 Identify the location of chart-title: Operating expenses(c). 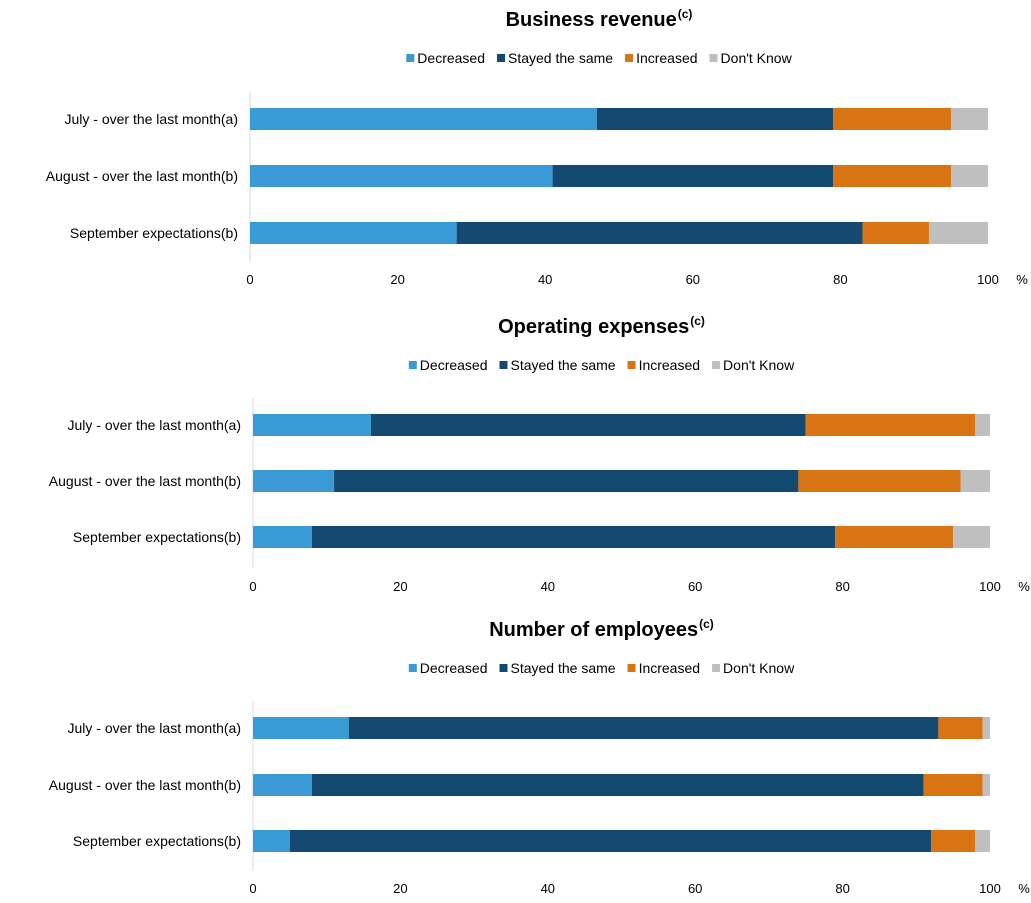
(601, 326).